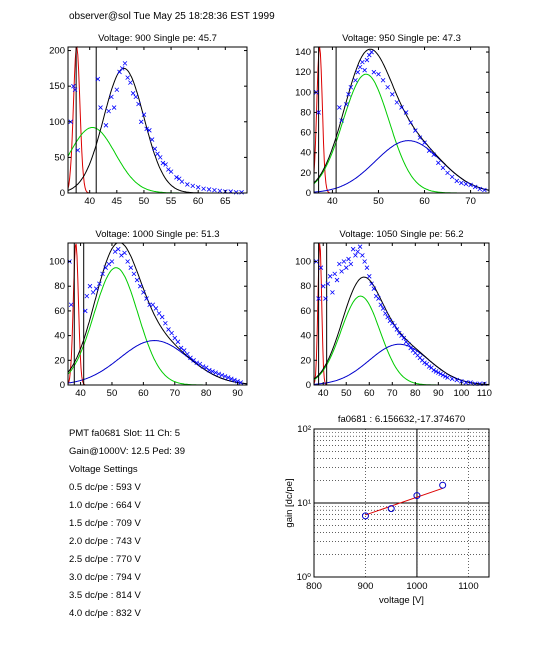 This screenshot has height=648, width=540. What do you see at coordinates (105, 523) in the screenshot?
I see `info-line: 1.5 dc/pe : 709 V` at bounding box center [105, 523].